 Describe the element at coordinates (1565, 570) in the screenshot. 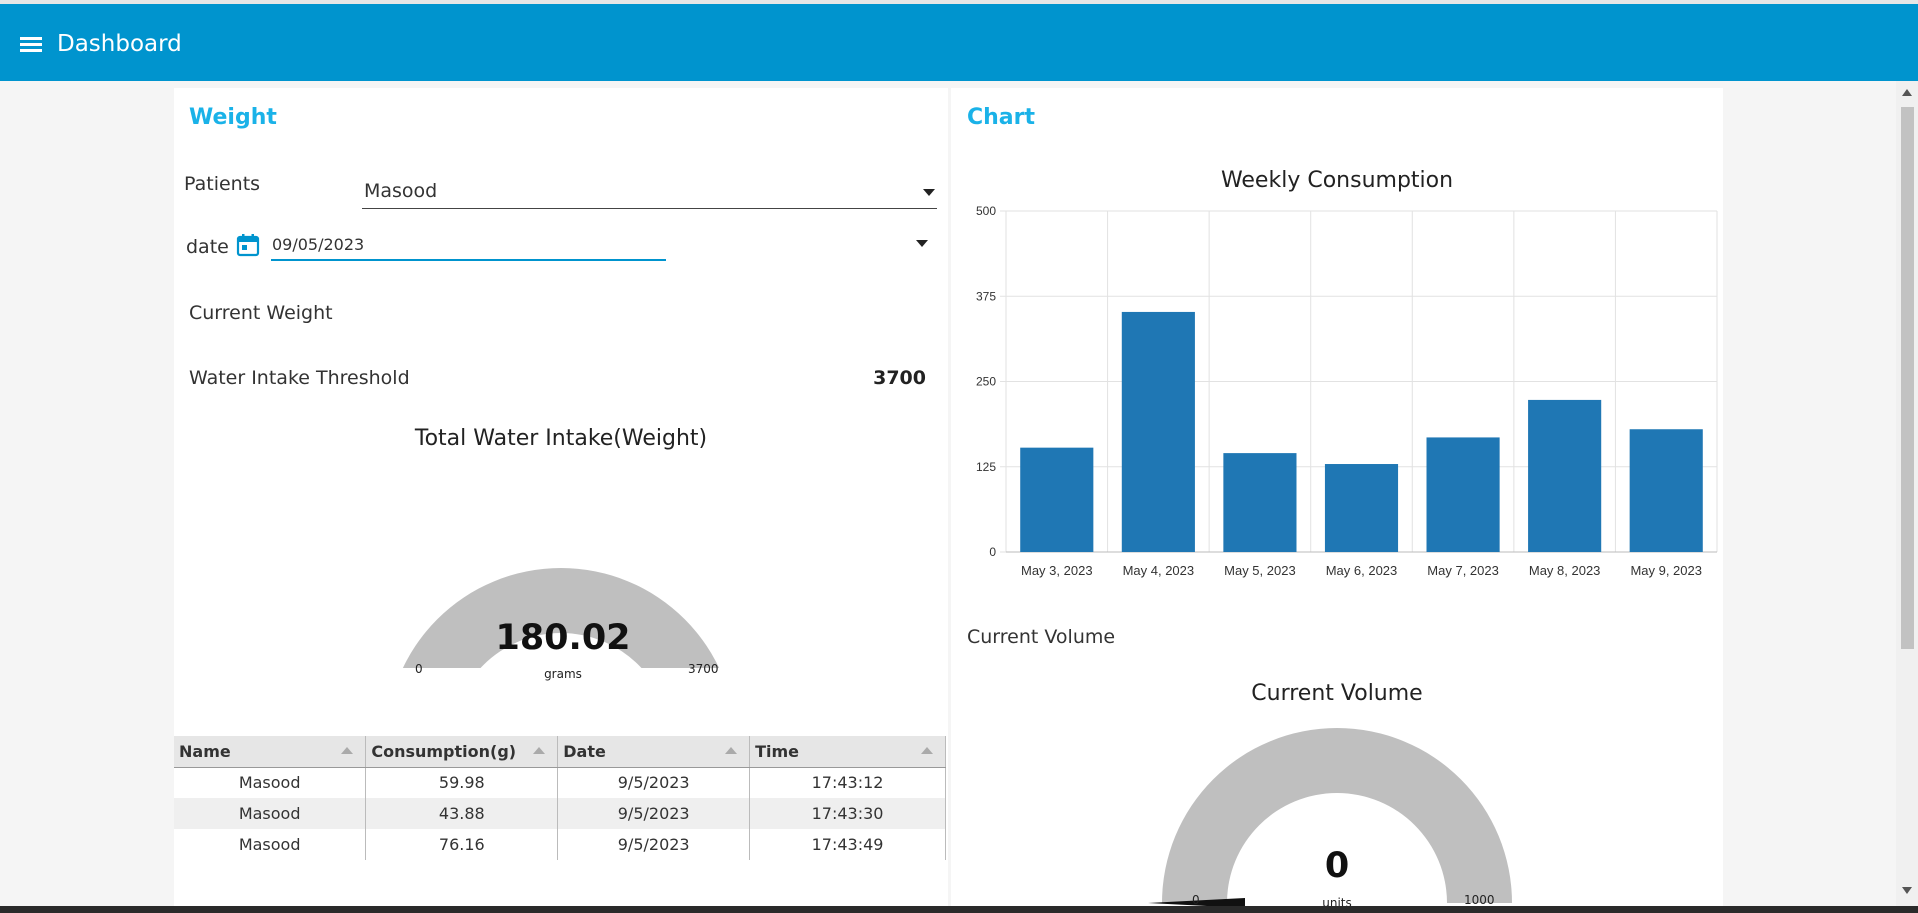

I see `x-tick-label: May 8, 2023` at that location.